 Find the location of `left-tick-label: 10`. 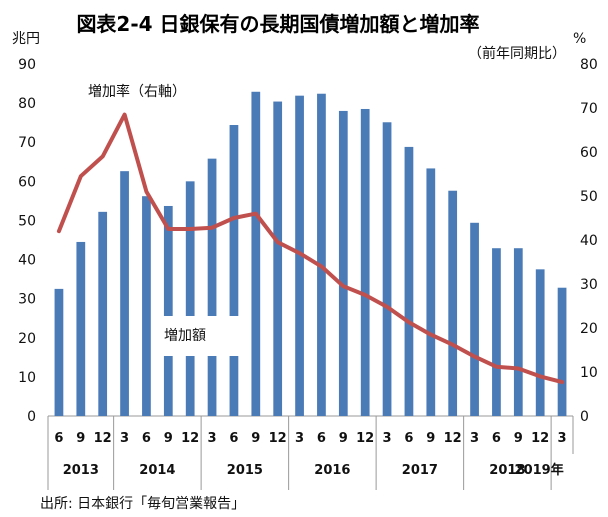

left-tick-label: 10 is located at coordinates (27, 378).